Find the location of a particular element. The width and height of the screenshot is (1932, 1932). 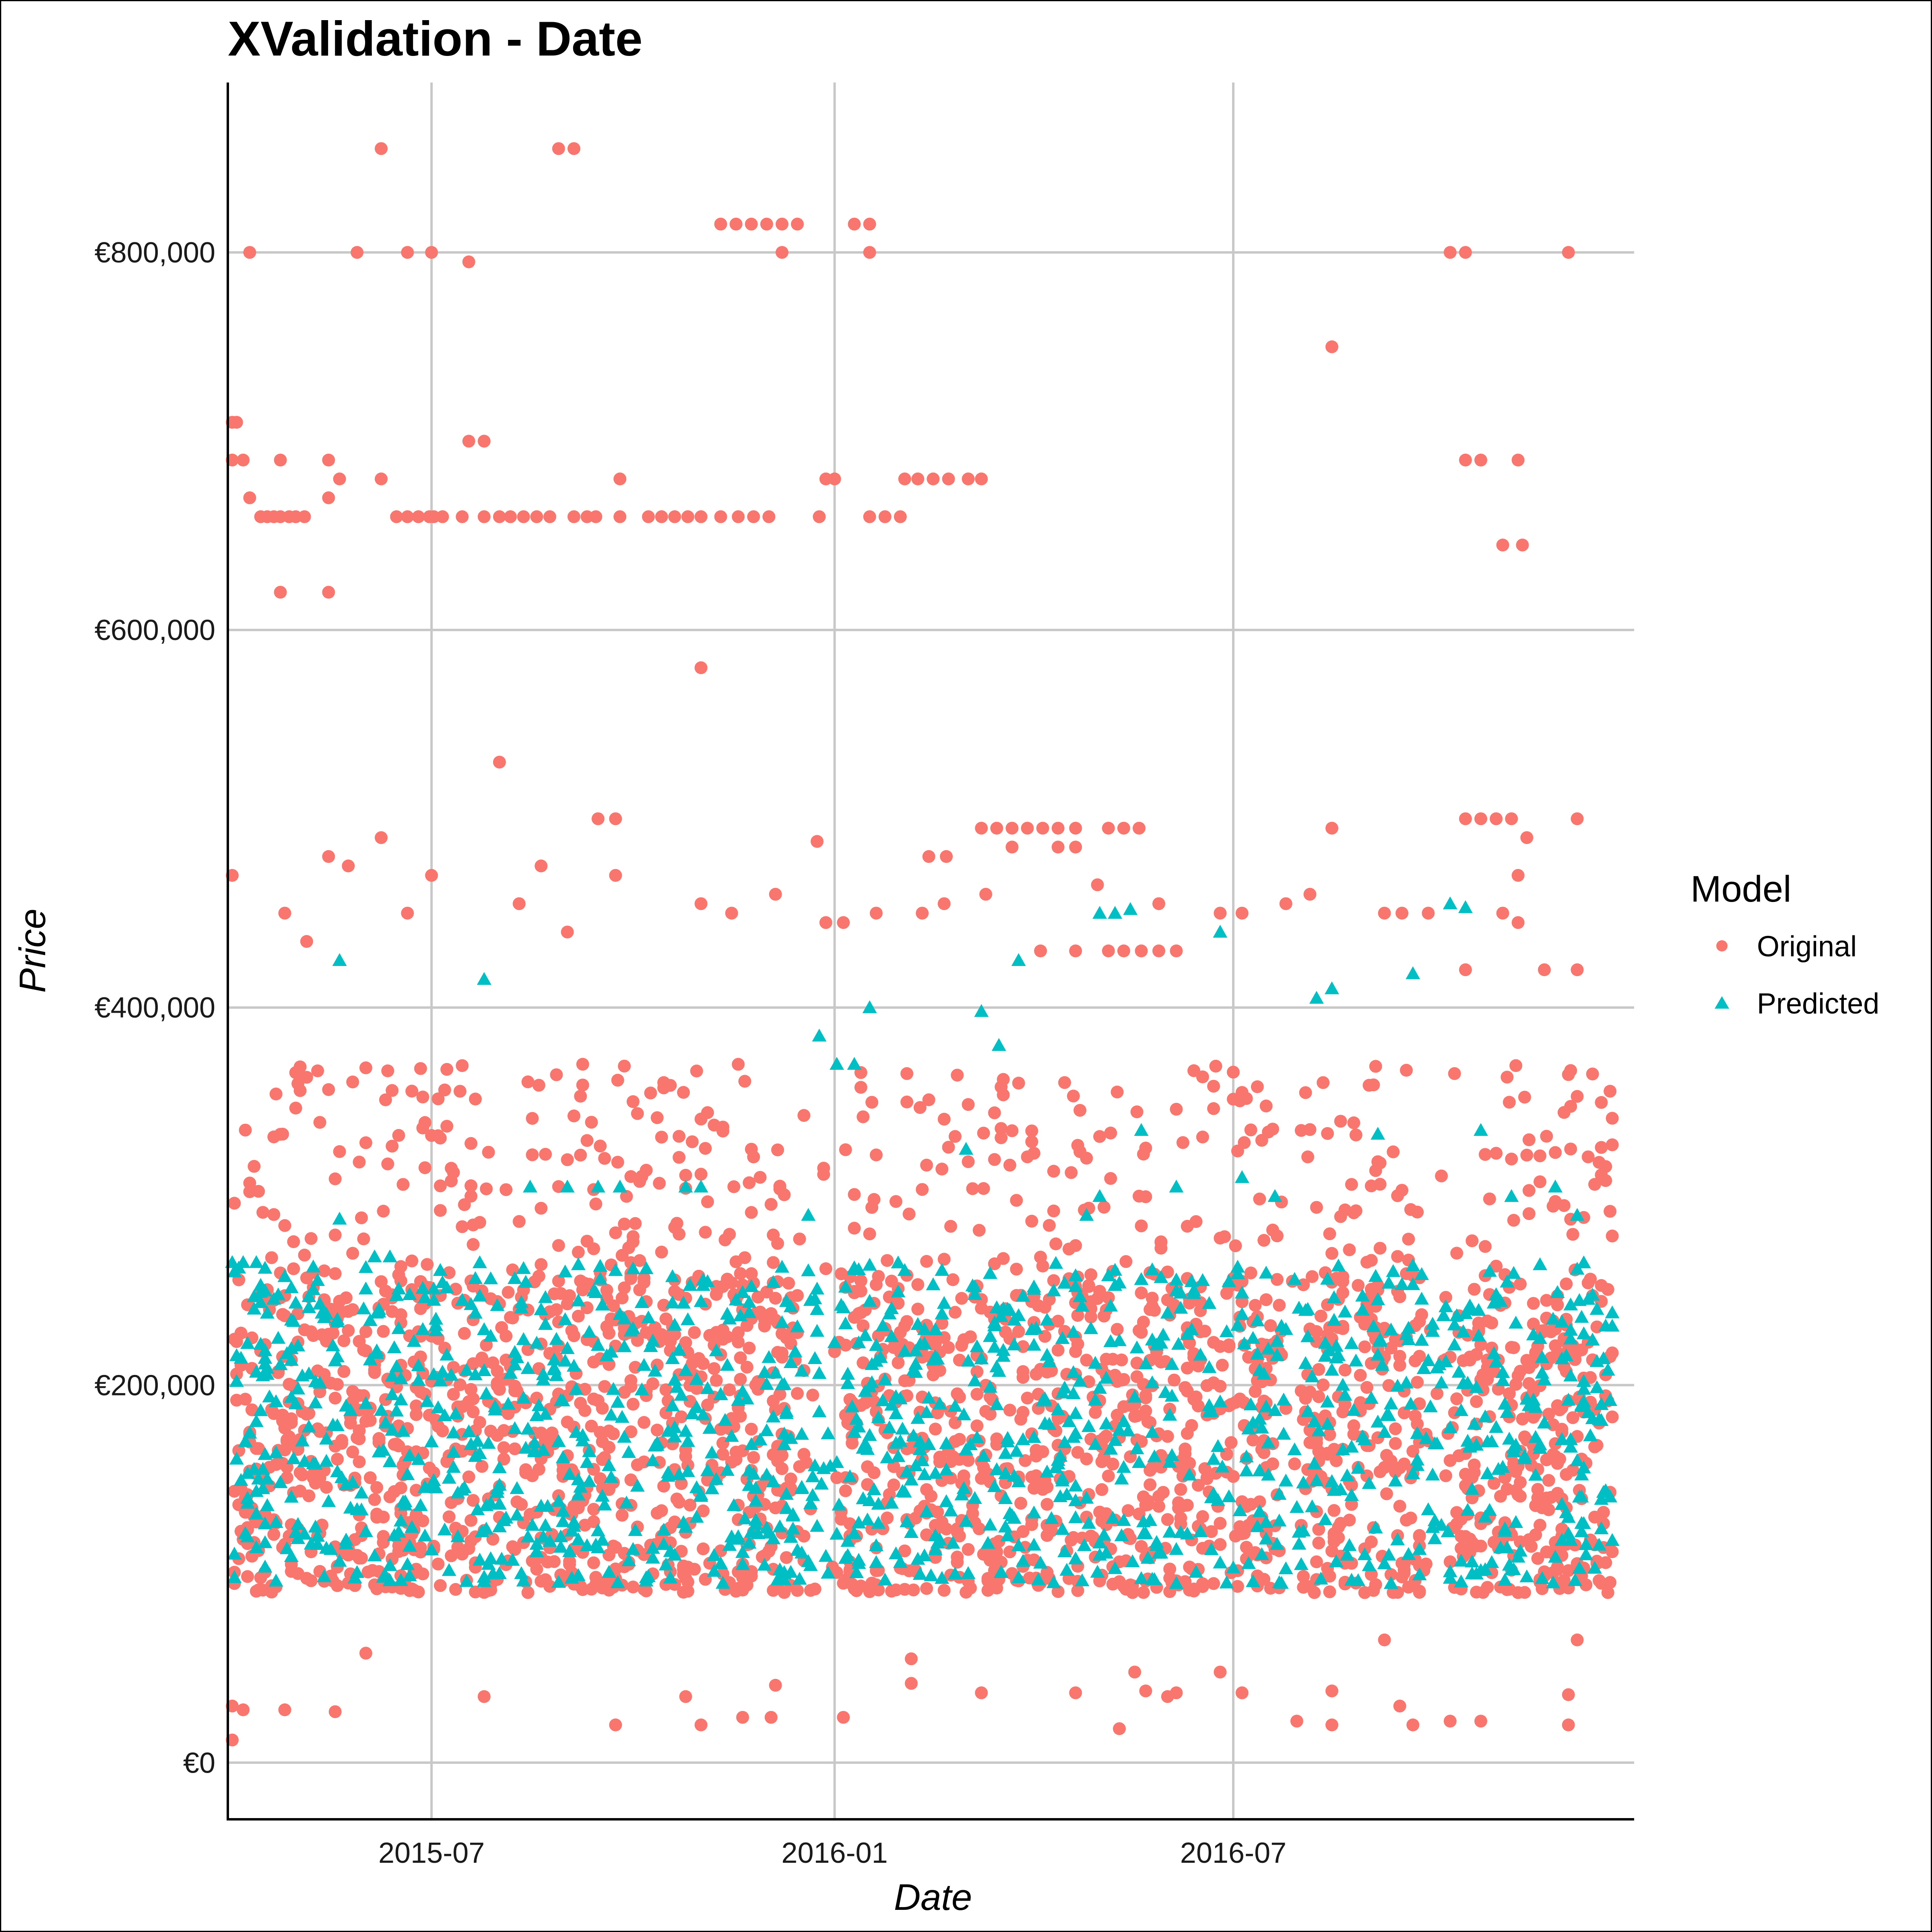

y-tick-label: €200,000 is located at coordinates (155, 1385).